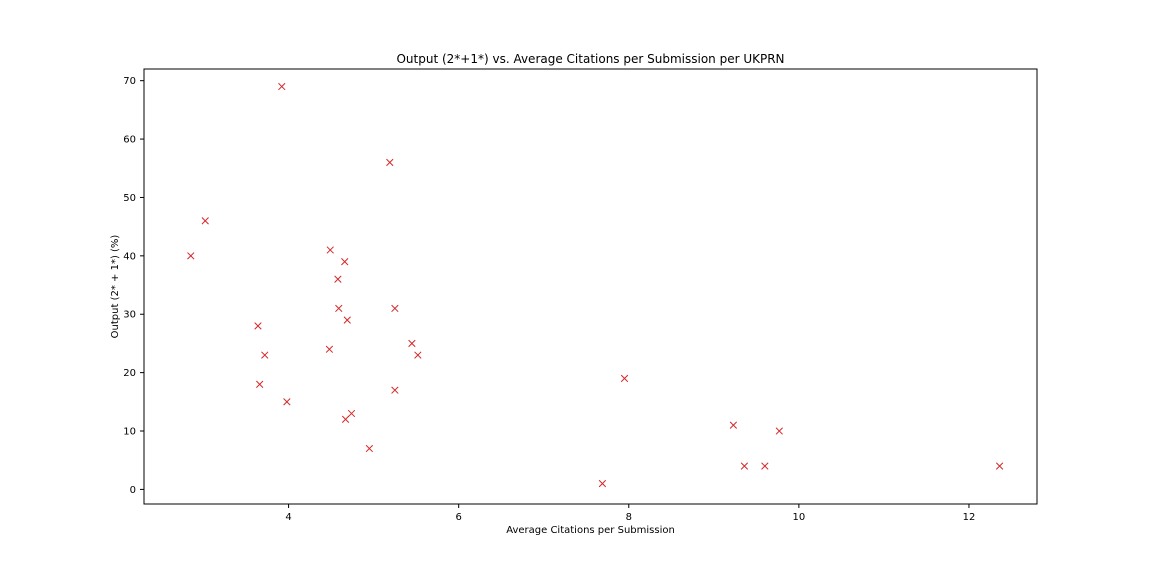 Image resolution: width=1152 pixels, height=576 pixels. Describe the element at coordinates (129, 81) in the screenshot. I see `y-tick-label: 70` at that location.